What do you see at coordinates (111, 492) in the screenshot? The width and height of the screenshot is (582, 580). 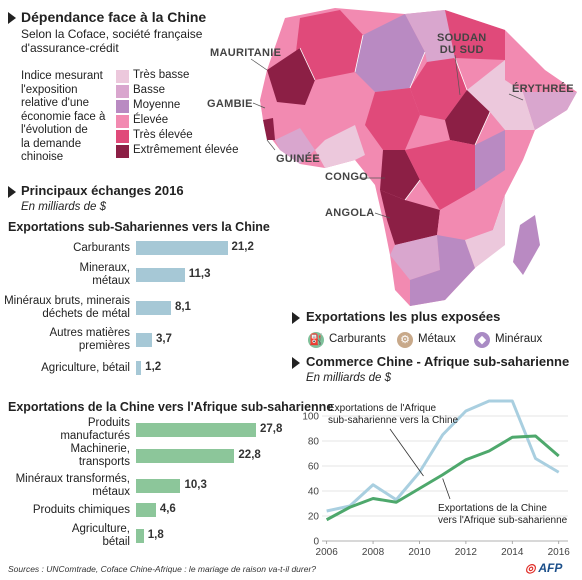 I see `bar-category-line: métaux` at bounding box center [111, 492].